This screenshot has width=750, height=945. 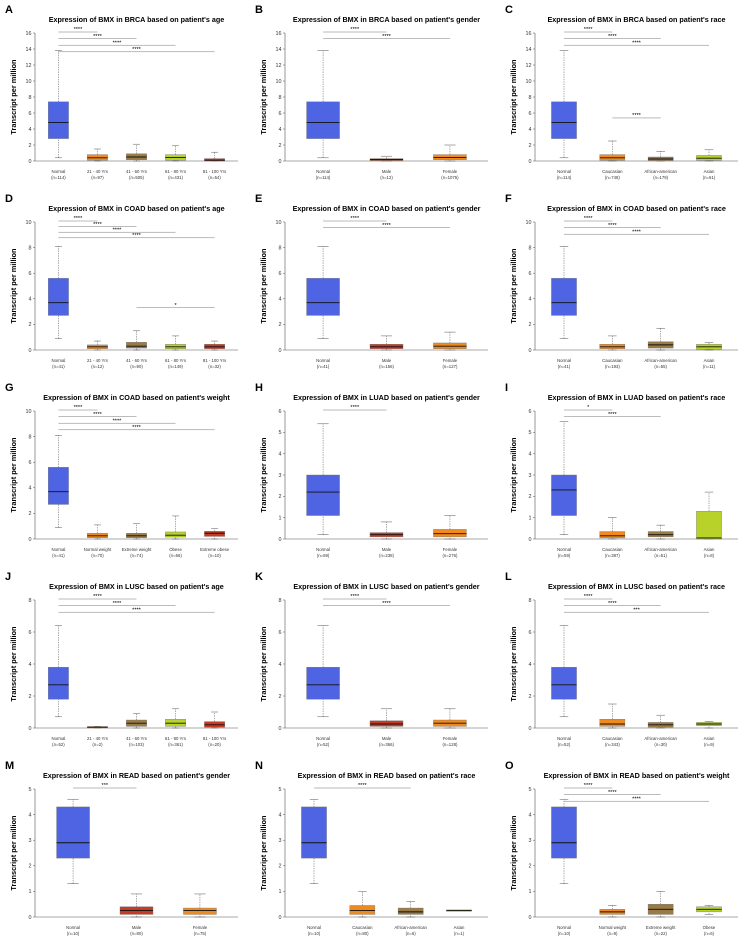 I want to click on category-count: (n=97), so click(x=97, y=177).